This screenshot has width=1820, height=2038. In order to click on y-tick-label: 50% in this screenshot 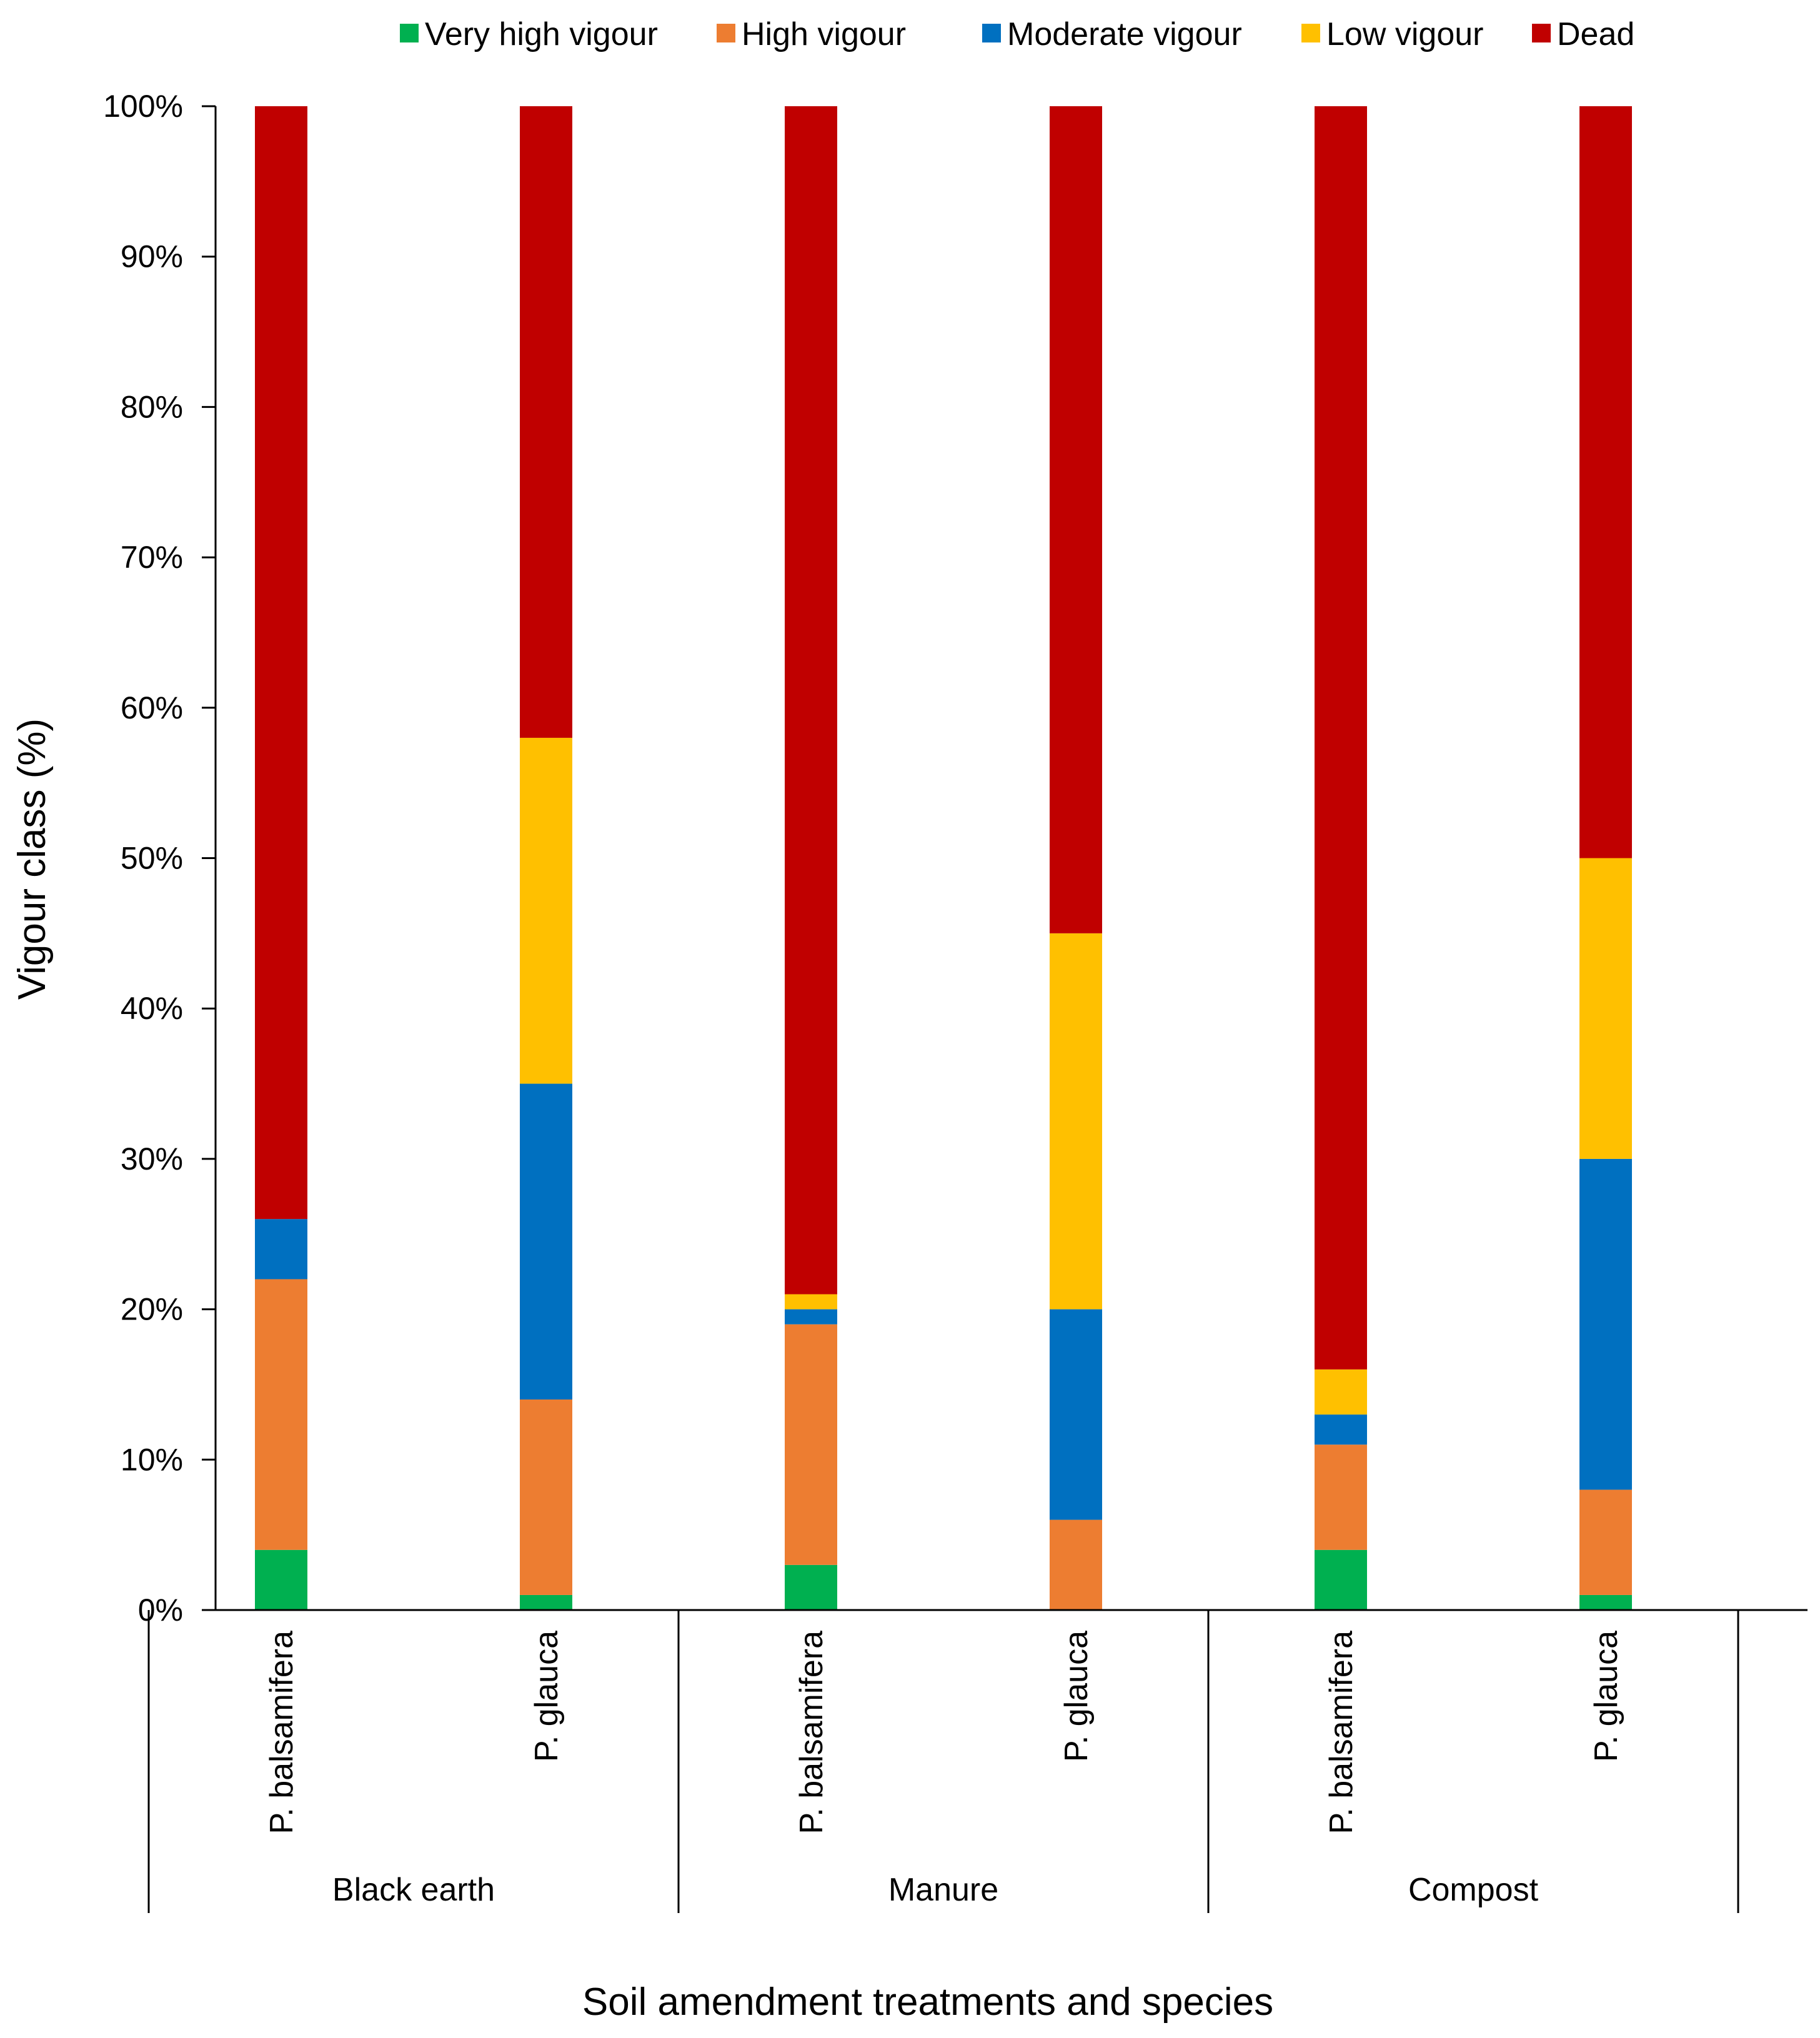, I will do `click(152, 858)`.